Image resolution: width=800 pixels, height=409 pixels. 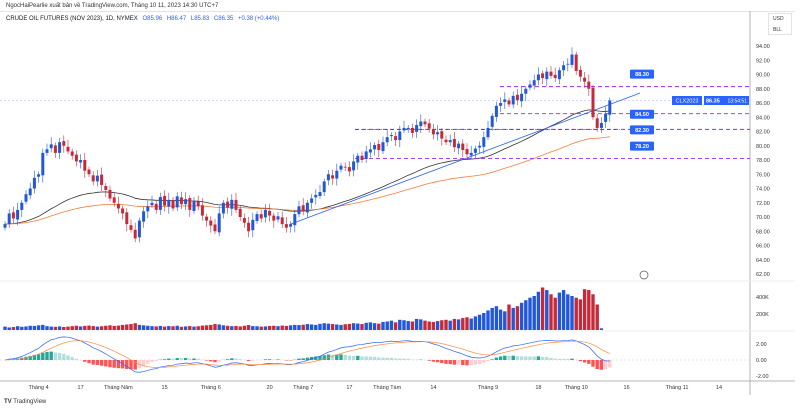 What do you see at coordinates (738, 102) in the screenshot?
I see `countdown: 13:54:51` at bounding box center [738, 102].